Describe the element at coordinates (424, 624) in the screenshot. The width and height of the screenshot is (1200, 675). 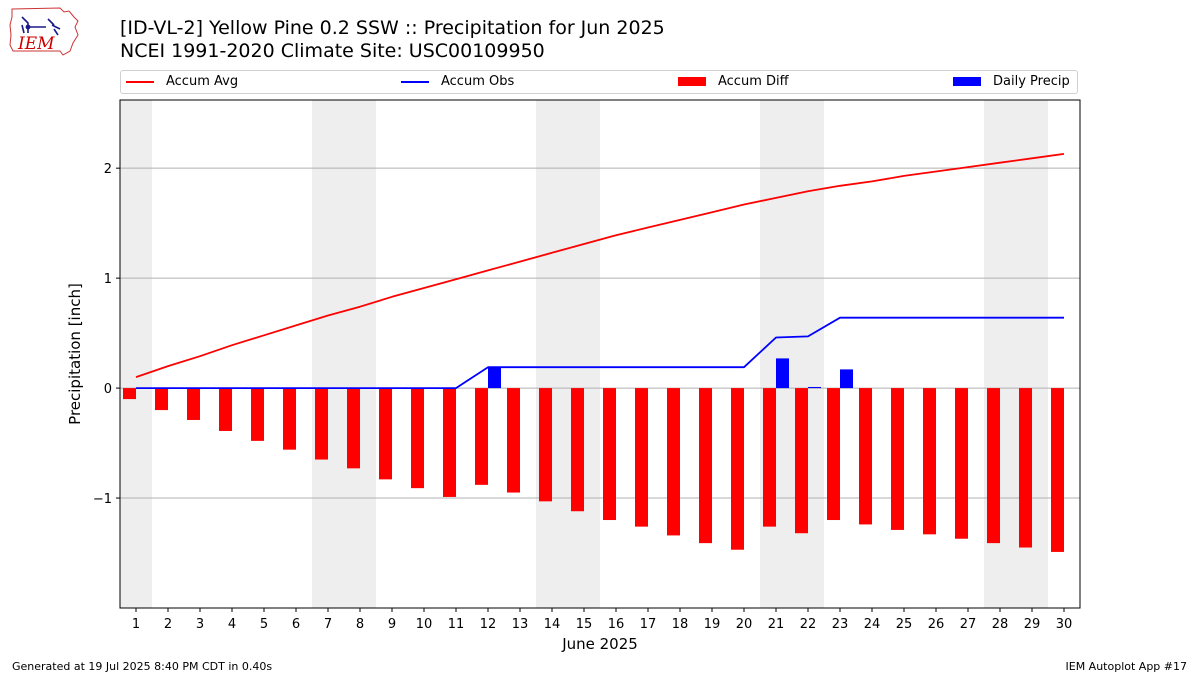
I see `x-tick-label: 10` at that location.